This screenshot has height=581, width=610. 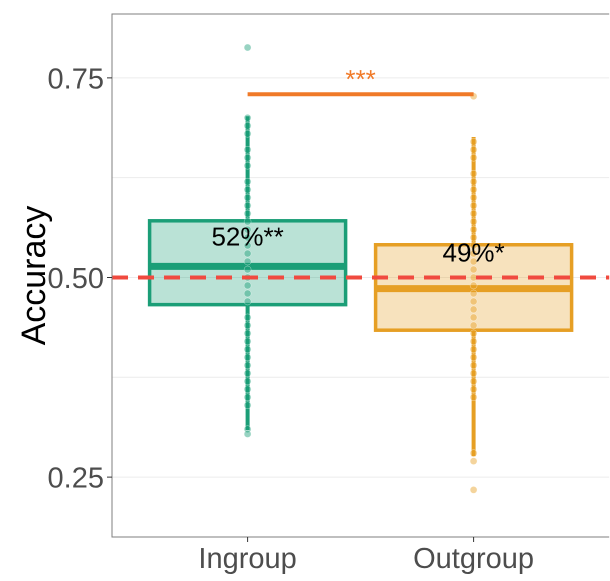 What do you see at coordinates (247, 237) in the screenshot?
I see `annotation: 52%**` at bounding box center [247, 237].